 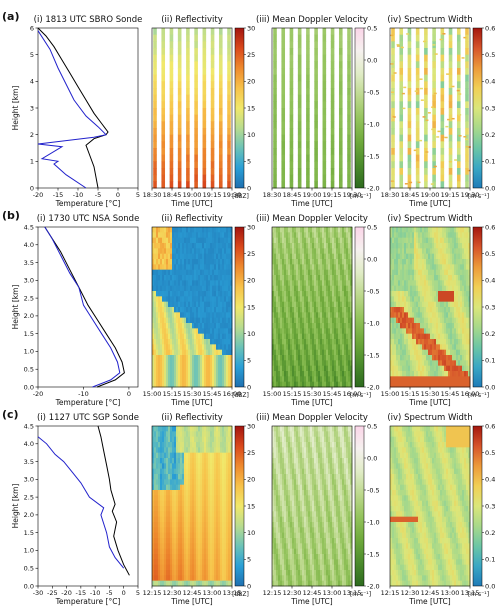 I want to click on colorbar-tick-label: 30, so click(x=251, y=227).